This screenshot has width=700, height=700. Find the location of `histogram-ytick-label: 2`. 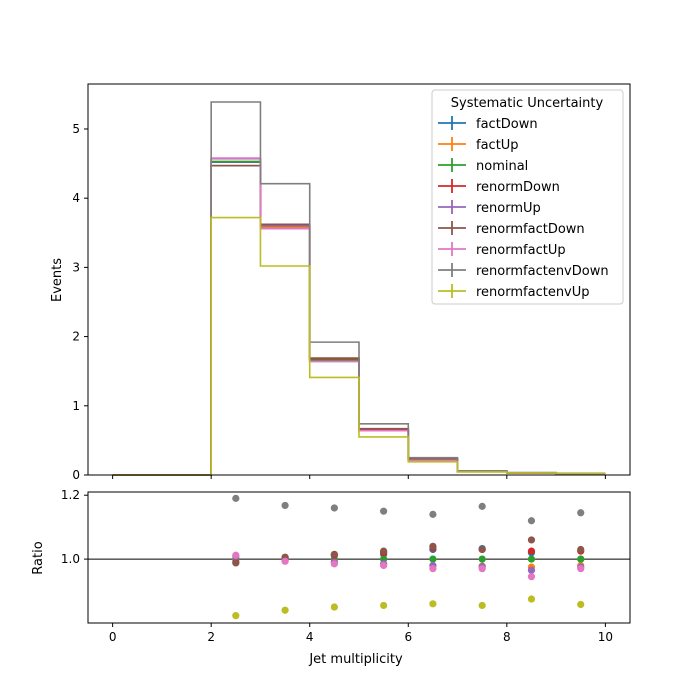

histogram-ytick-label: 2 is located at coordinates (76, 337).